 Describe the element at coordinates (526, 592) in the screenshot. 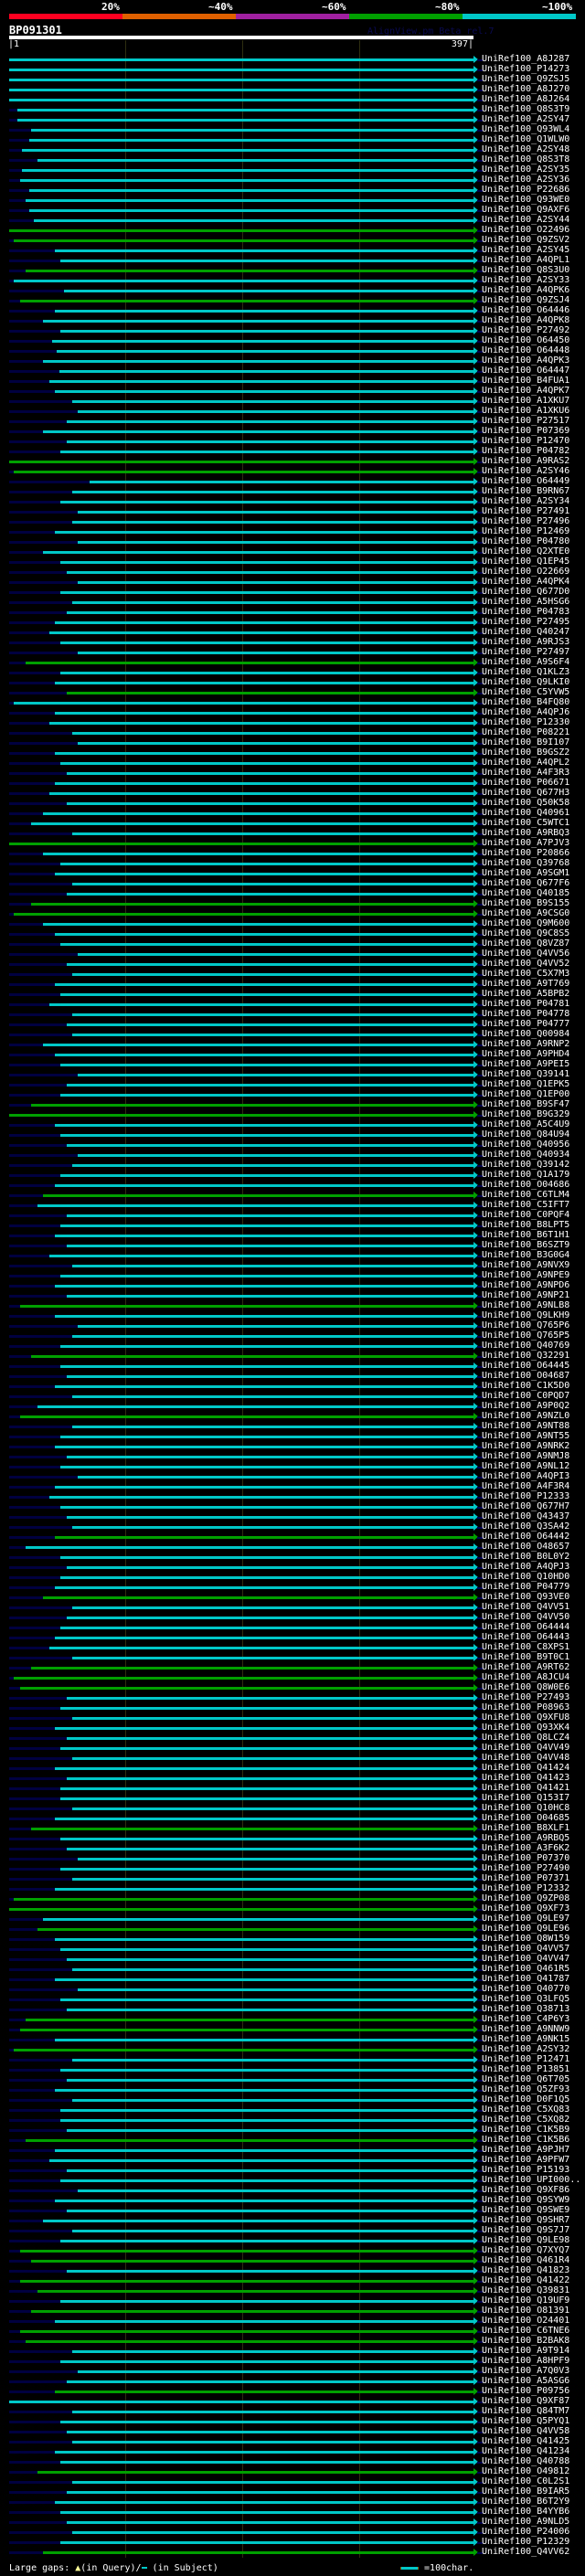

I see `hit-label: UniRef100_Q677D0` at that location.